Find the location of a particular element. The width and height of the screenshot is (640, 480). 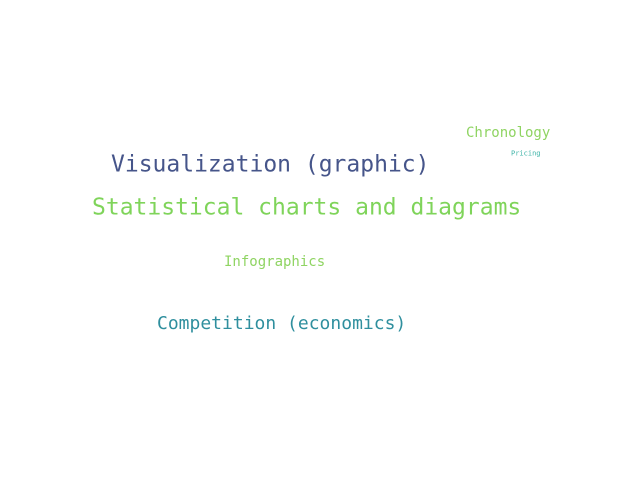

word-statistical-charts-and-diagrams: Statistical charts and diagrams is located at coordinates (307, 207).